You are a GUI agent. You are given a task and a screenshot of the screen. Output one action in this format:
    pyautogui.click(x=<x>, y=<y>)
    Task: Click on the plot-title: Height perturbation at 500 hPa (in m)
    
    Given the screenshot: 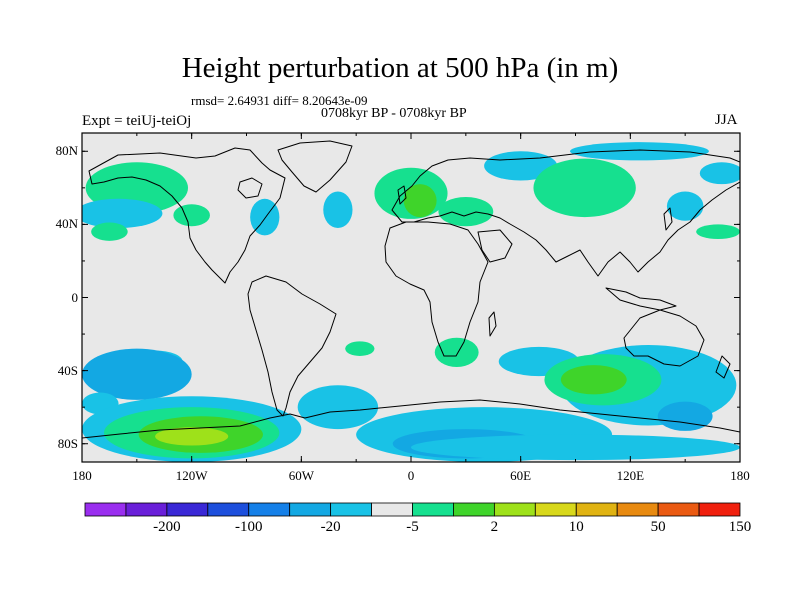 What is the action you would take?
    pyautogui.click(x=400, y=68)
    